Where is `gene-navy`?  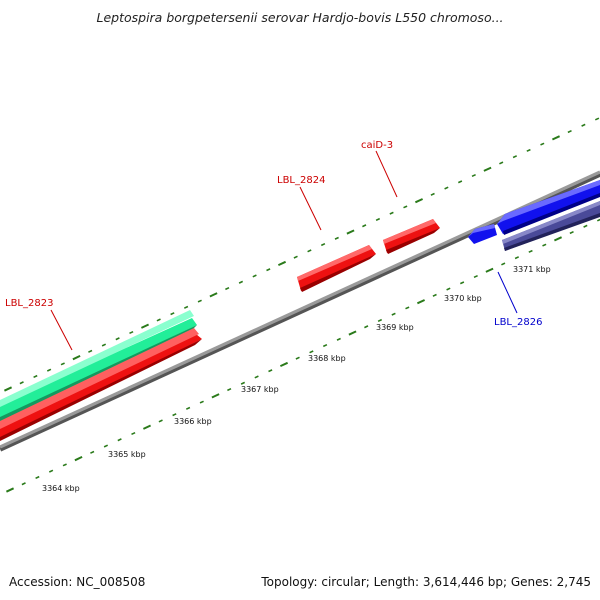 gene-navy is located at coordinates (551, 226).